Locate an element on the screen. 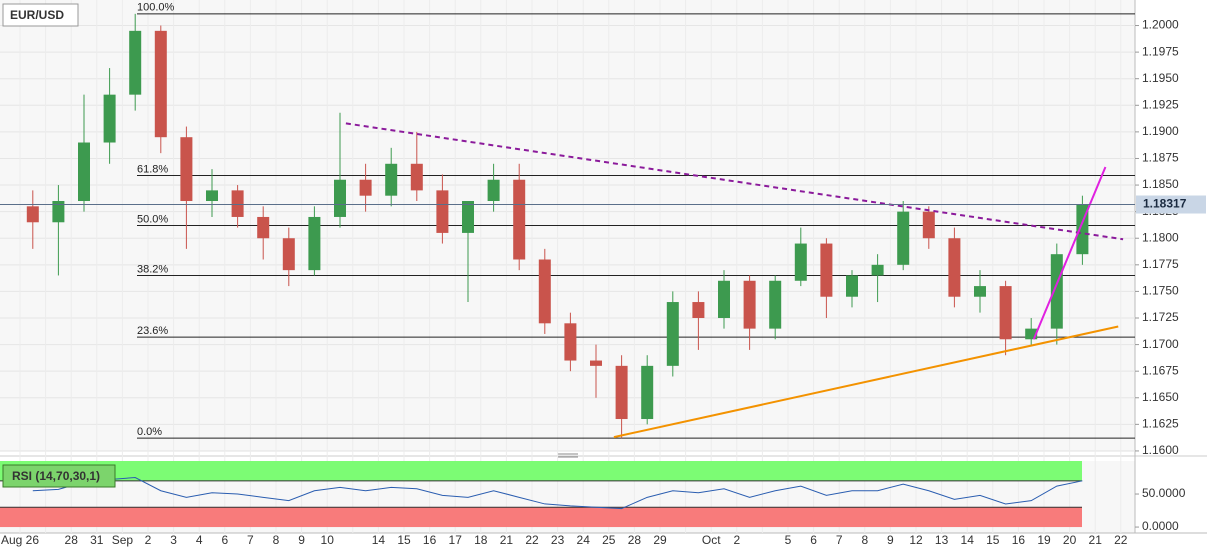 This screenshot has height=555, width=1207. x-tick-label: 10 is located at coordinates (328, 540).